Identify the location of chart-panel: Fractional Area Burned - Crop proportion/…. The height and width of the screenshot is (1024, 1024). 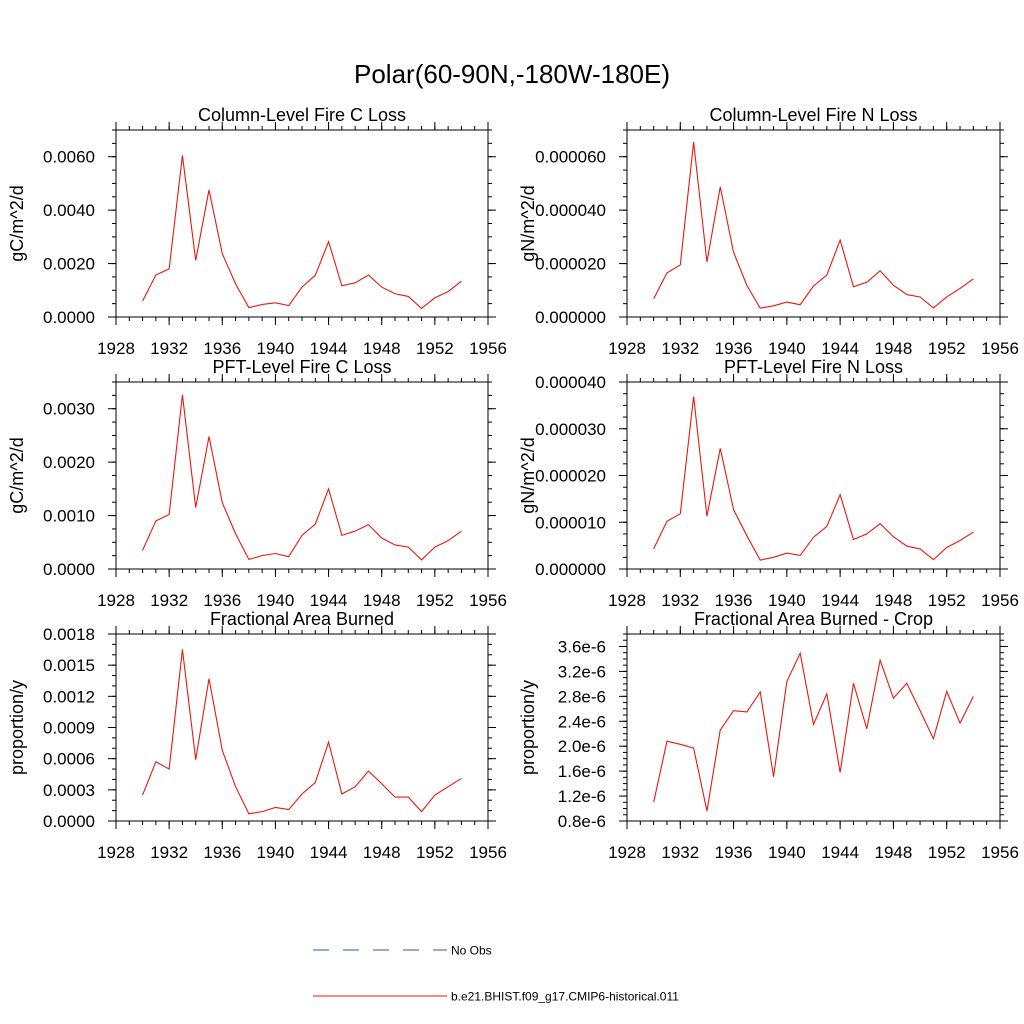
(768, 735).